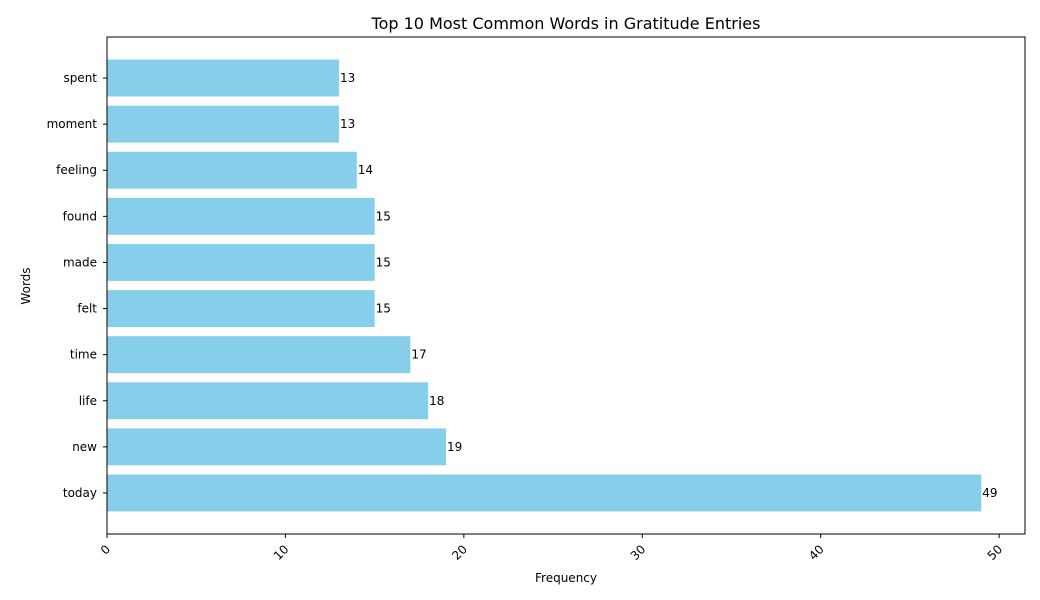 Image resolution: width=1040 pixels, height=600 pixels. Describe the element at coordinates (259, 355) in the screenshot. I see `bar-time` at that location.